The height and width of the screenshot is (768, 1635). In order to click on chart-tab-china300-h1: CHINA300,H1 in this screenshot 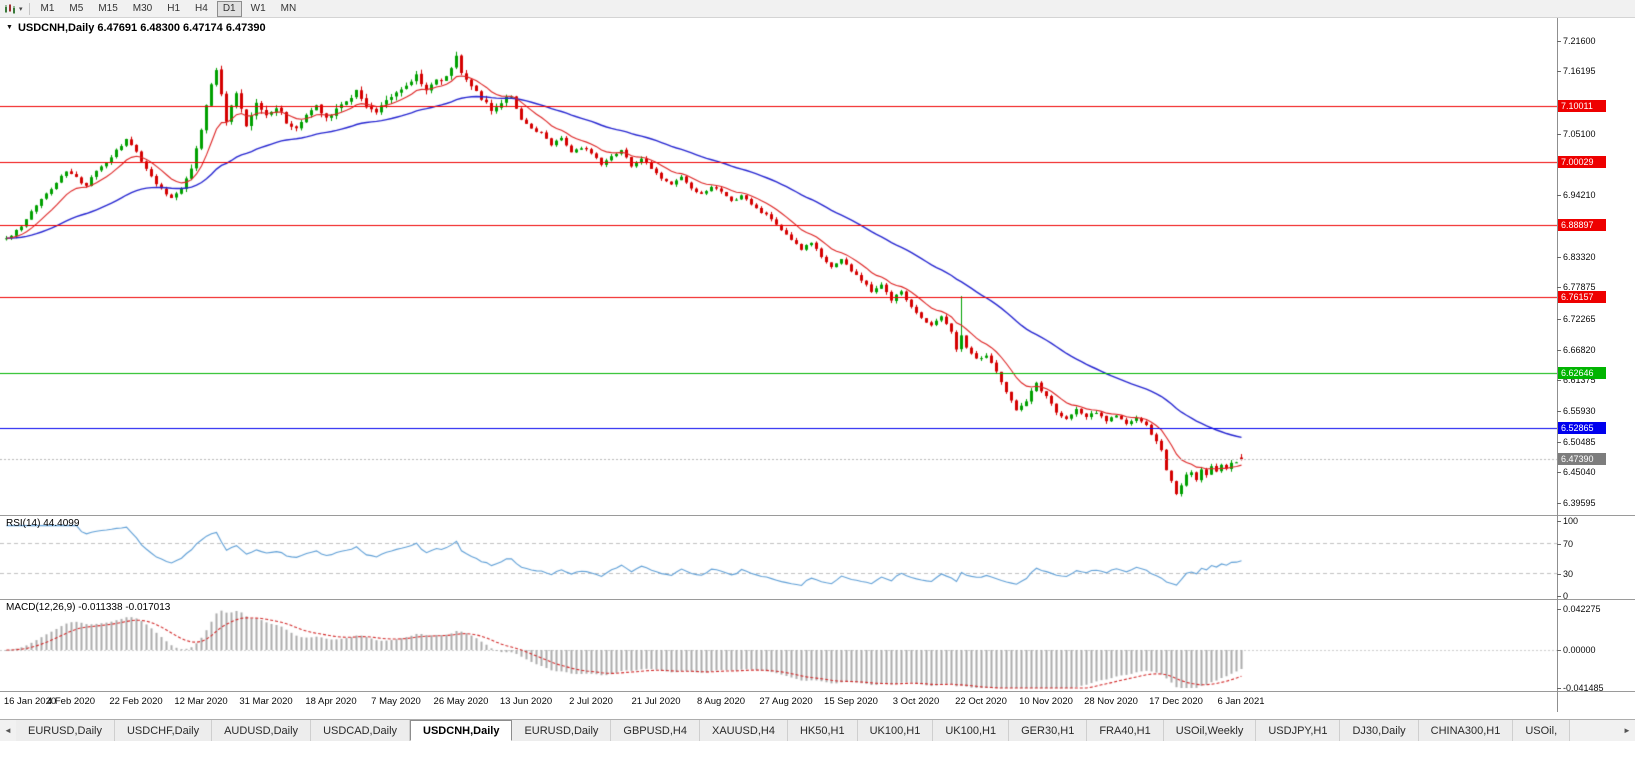, I will do `click(1466, 730)`.